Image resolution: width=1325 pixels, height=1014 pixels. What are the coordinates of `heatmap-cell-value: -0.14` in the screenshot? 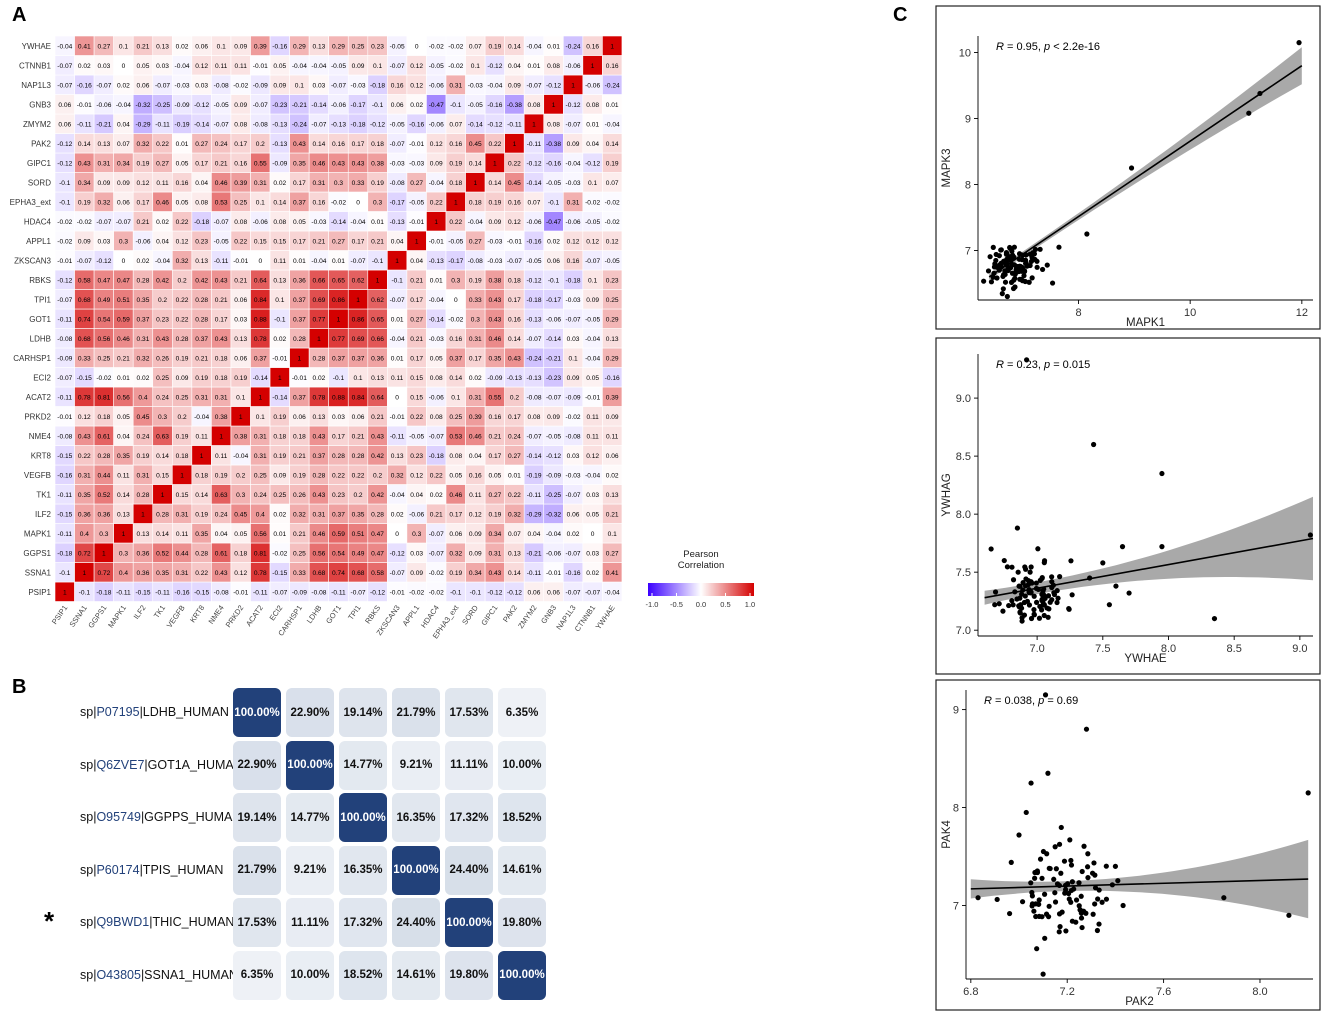 It's located at (201, 124).